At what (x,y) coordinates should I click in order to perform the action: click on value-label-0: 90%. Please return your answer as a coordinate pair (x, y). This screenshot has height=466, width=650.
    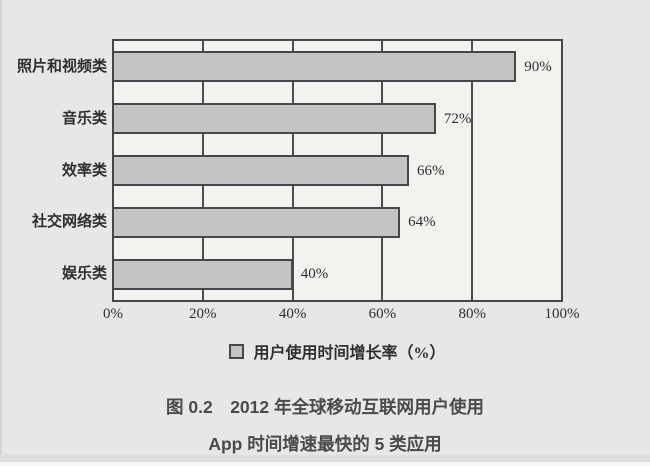
    Looking at the image, I should click on (538, 66).